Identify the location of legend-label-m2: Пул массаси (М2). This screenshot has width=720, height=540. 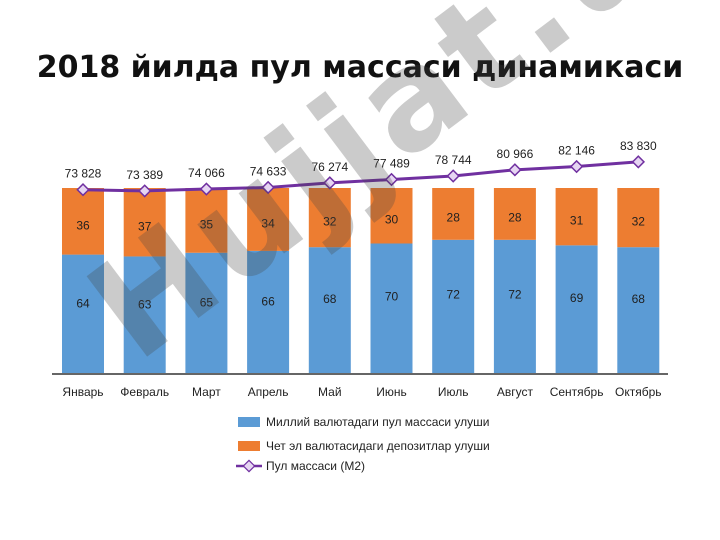
(315, 466).